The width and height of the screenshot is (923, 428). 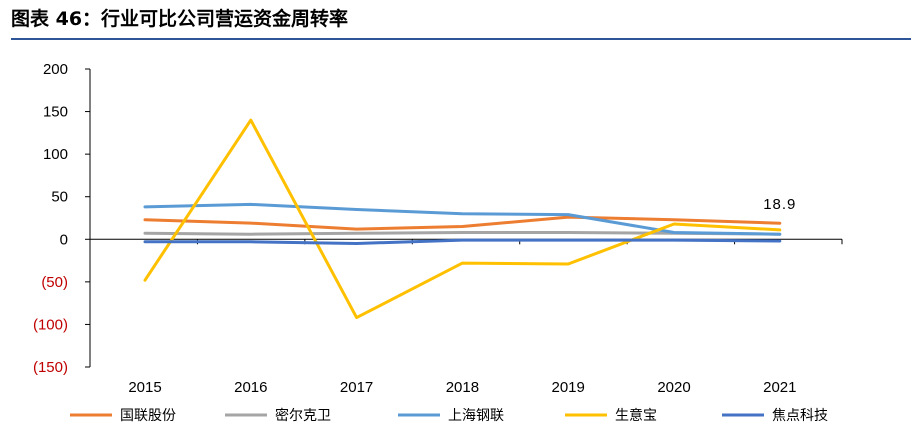 What do you see at coordinates (50, 324) in the screenshot?
I see `y-tick-label: (100)` at bounding box center [50, 324].